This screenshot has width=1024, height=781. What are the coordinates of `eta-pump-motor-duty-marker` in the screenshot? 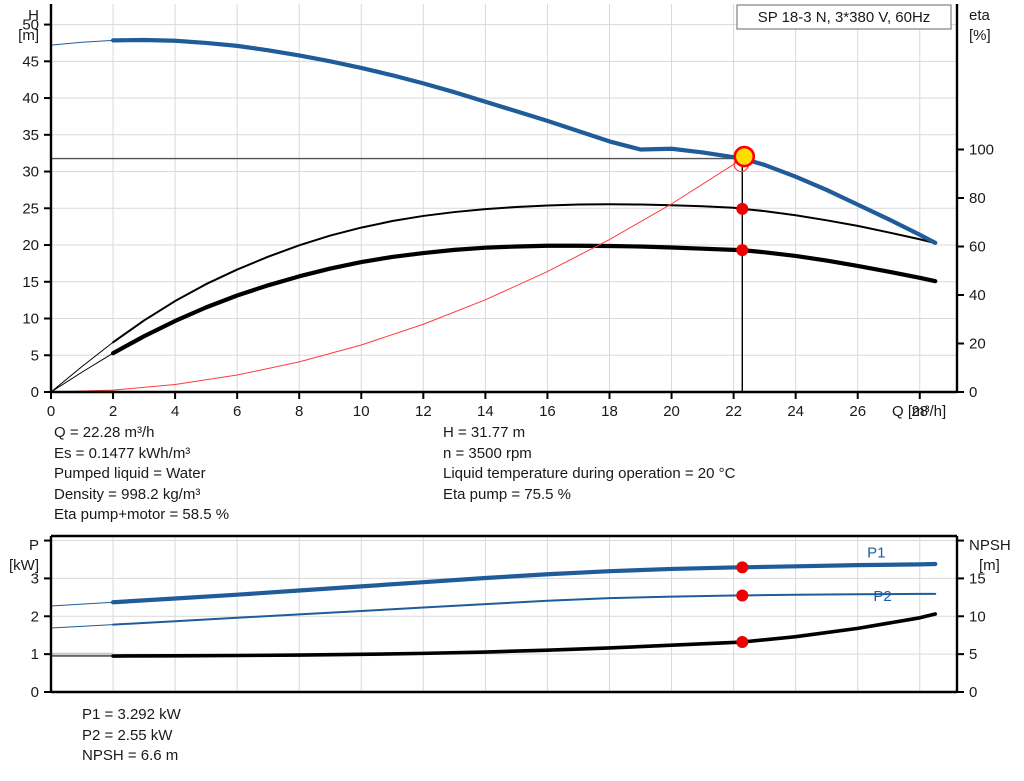 It's located at (742, 250).